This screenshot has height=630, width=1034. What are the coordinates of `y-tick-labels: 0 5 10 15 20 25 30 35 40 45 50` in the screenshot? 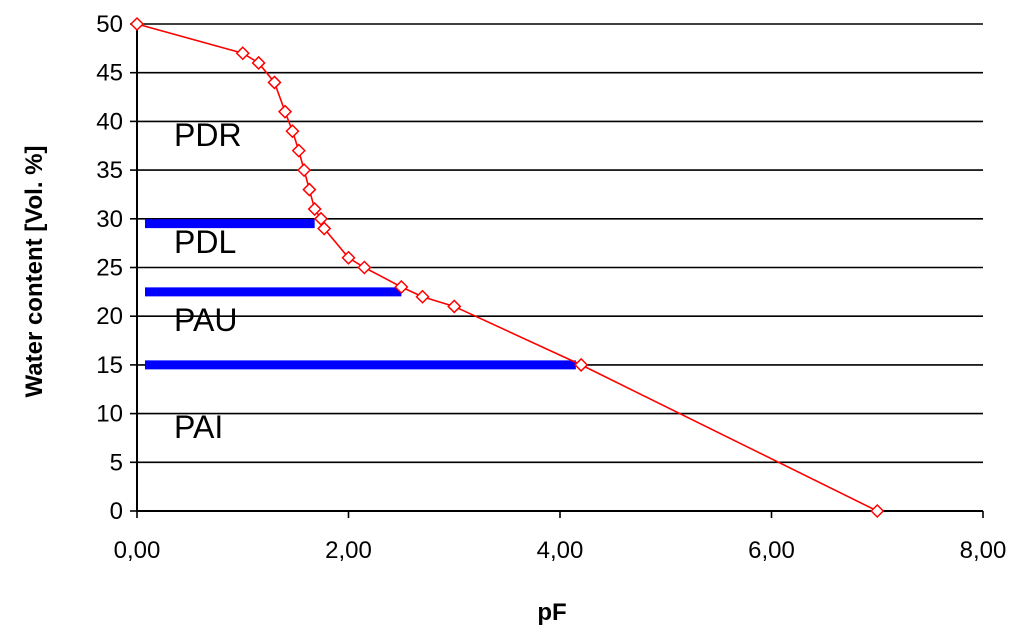 It's located at (109, 268).